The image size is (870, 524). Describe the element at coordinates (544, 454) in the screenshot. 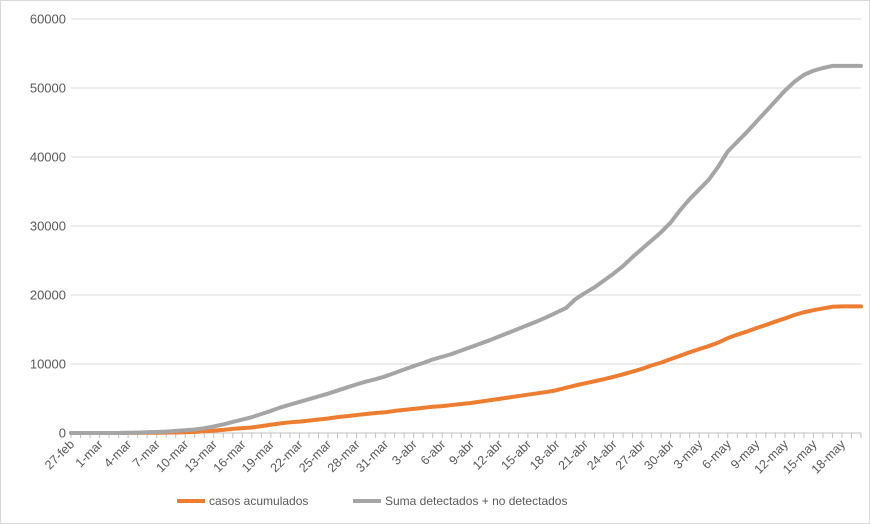

I see `x-tick-label: 18-abr` at that location.